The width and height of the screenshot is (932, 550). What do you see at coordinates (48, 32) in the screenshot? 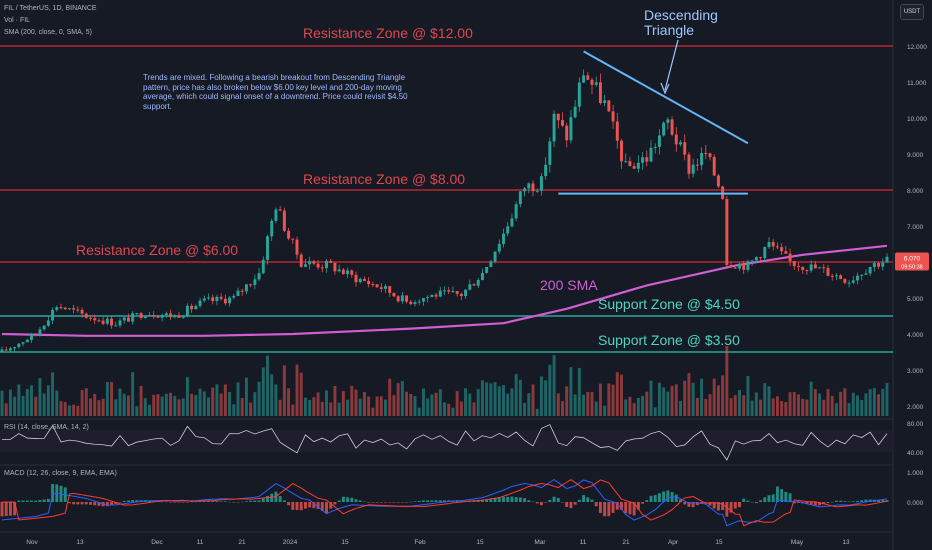
I see `sma-legend: SMA (200, close, 0, SMA, 5)` at bounding box center [48, 32].